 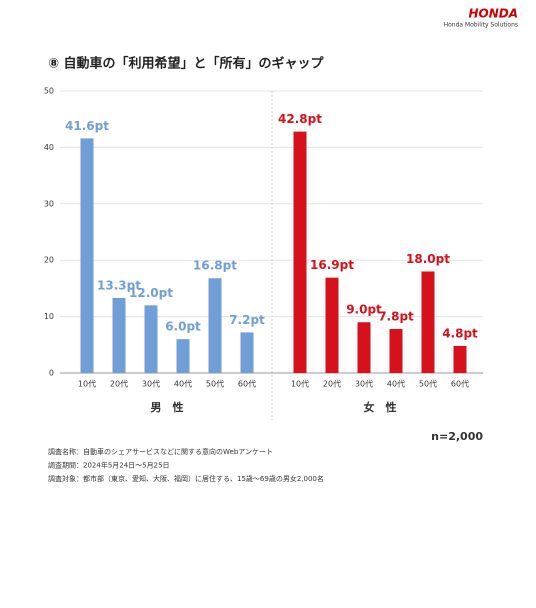 I want to click on y-tick-label: 10, so click(x=49, y=316).